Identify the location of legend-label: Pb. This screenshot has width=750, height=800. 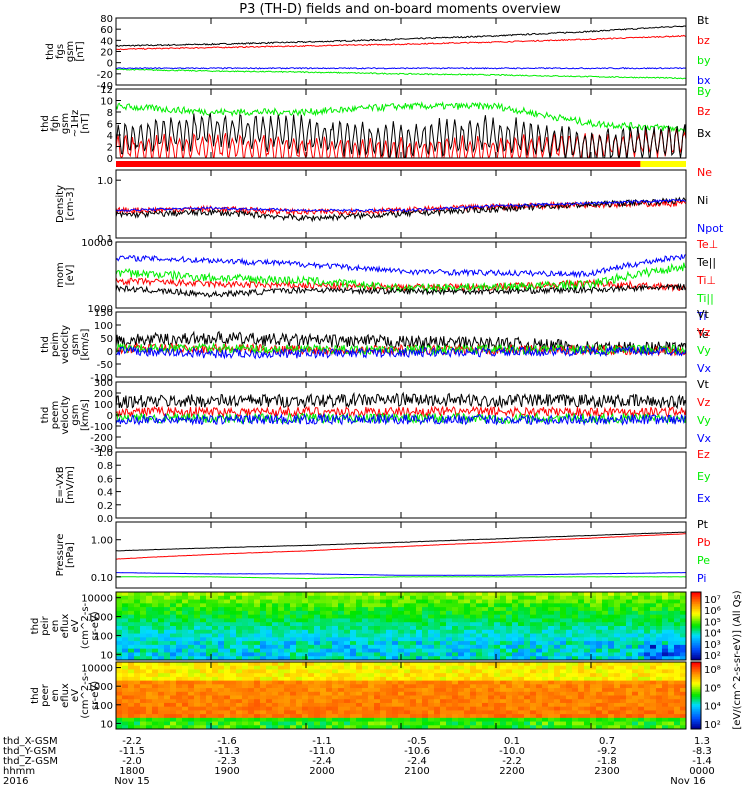
(704, 542).